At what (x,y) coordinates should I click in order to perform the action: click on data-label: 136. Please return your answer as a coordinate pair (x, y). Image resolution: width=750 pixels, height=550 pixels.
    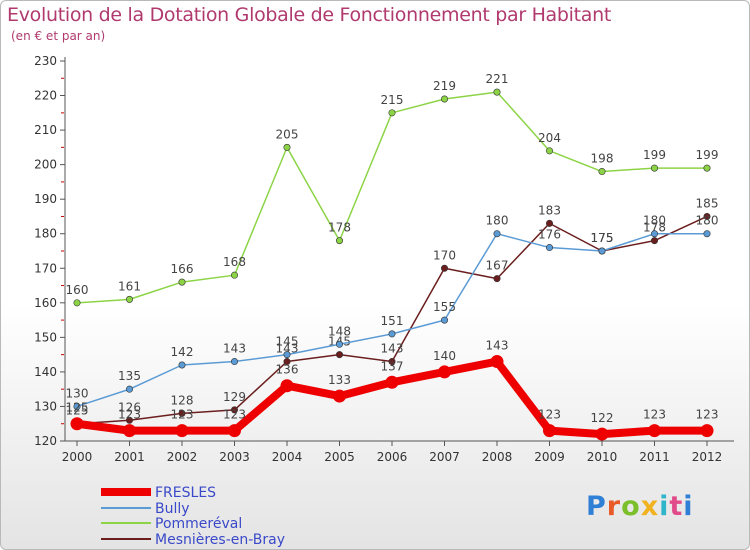
    Looking at the image, I should click on (287, 370).